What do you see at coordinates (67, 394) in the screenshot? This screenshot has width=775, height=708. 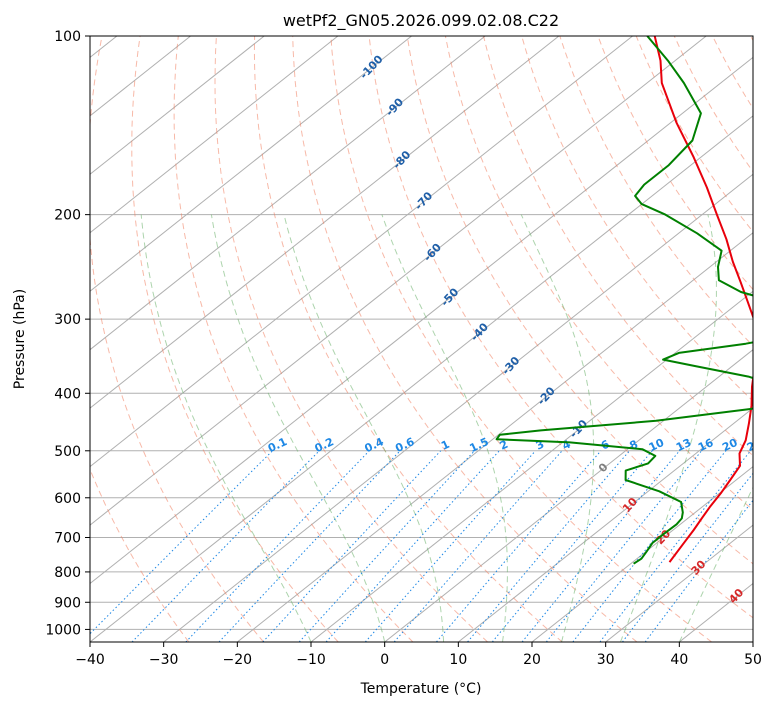 I see `y-tick-label: 400` at bounding box center [67, 394].